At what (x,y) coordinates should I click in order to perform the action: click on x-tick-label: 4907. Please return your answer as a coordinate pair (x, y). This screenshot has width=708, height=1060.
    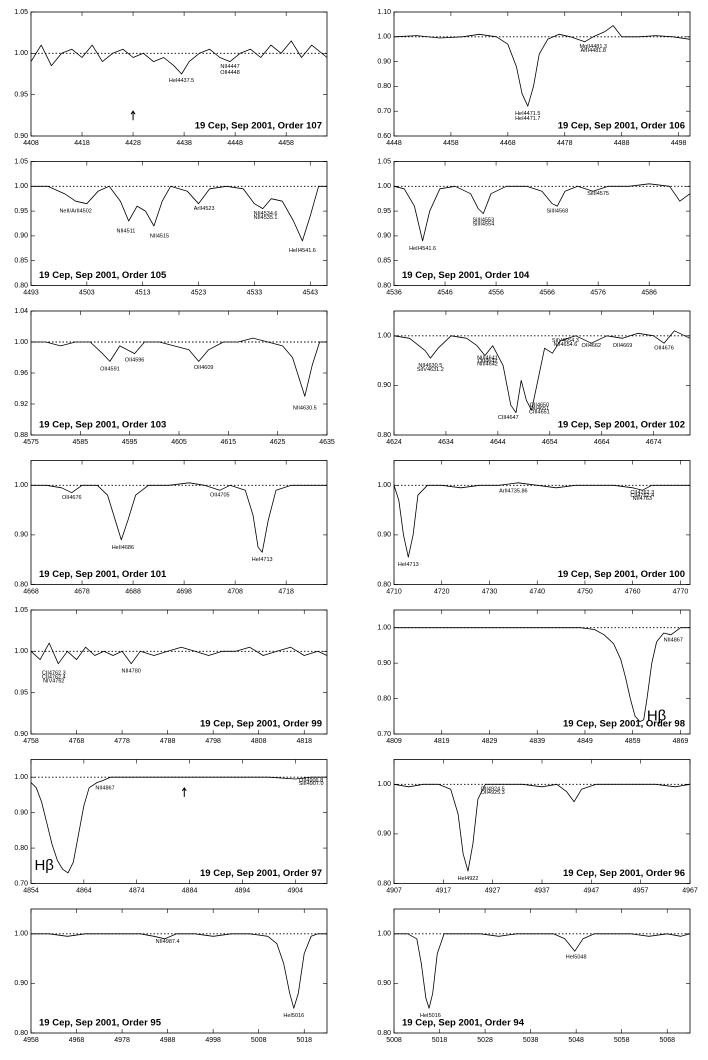
    Looking at the image, I should click on (394, 890).